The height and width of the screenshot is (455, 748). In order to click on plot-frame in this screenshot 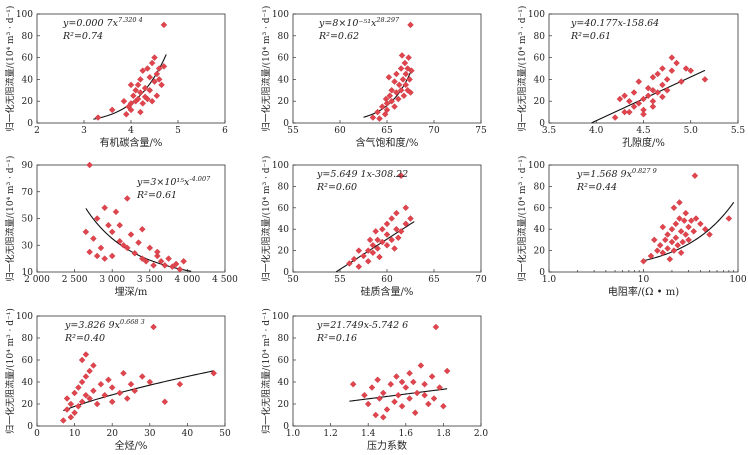, I will do `click(387, 371)`.